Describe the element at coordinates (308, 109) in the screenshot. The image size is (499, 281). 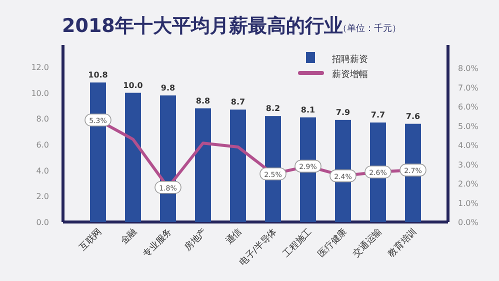
I see `data-label: 8.1` at that location.